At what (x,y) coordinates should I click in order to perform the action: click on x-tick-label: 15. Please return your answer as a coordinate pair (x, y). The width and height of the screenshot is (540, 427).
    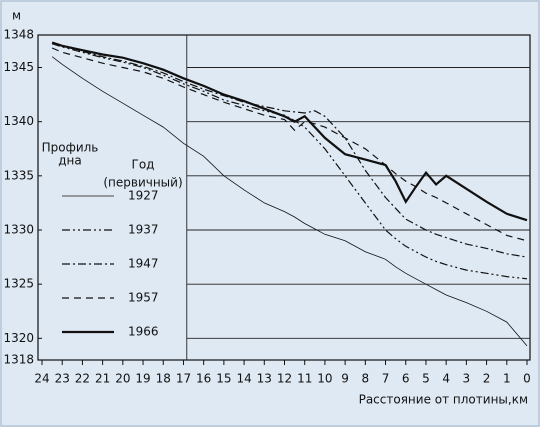
    Looking at the image, I should click on (223, 379).